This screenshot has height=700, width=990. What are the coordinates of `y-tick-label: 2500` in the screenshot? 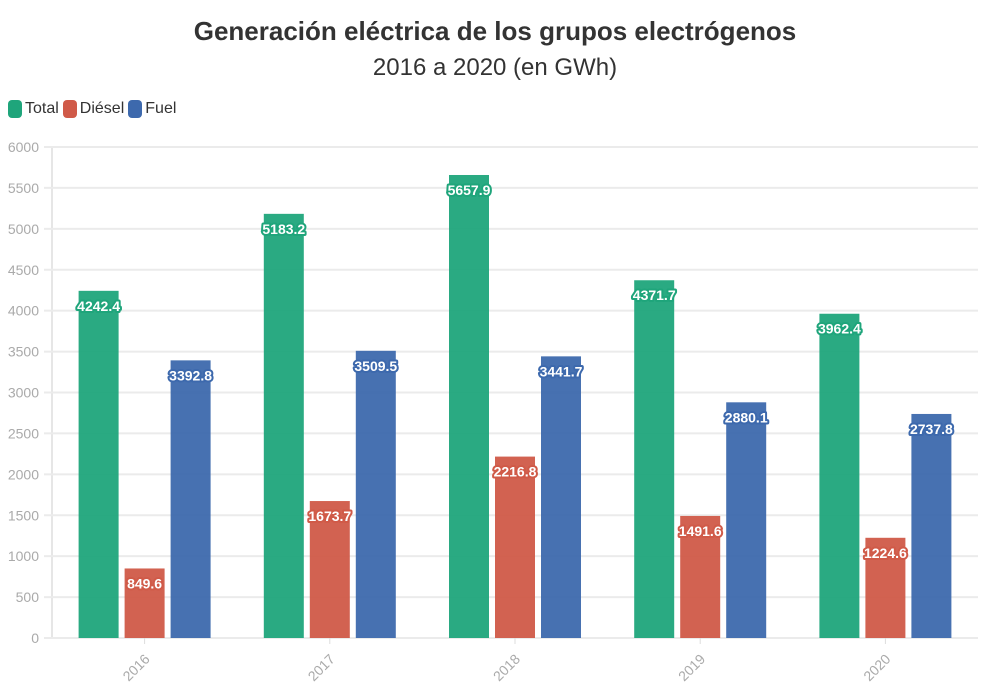 It's located at (23, 433).